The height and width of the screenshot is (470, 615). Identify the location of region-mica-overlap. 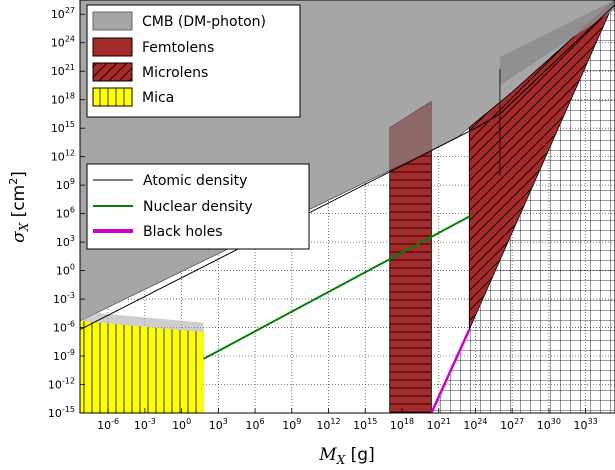
(142, 322).